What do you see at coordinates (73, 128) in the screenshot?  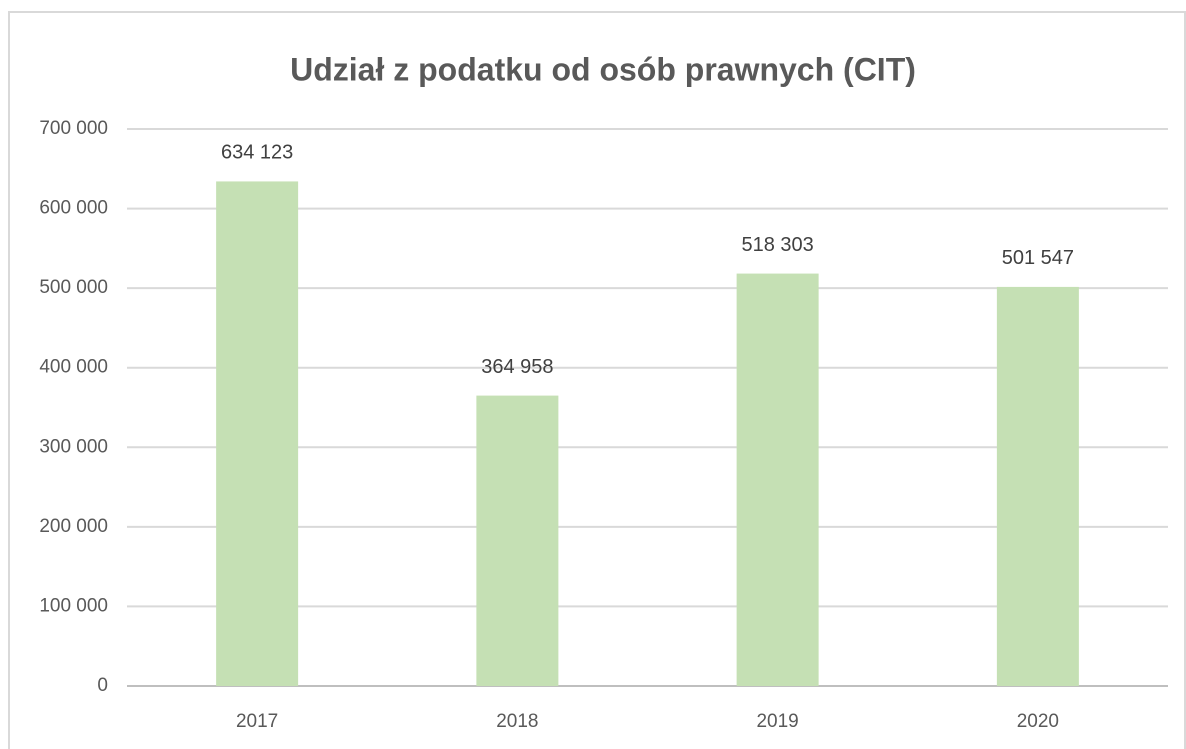 I see `y-tick-label: 700 000` at bounding box center [73, 128].